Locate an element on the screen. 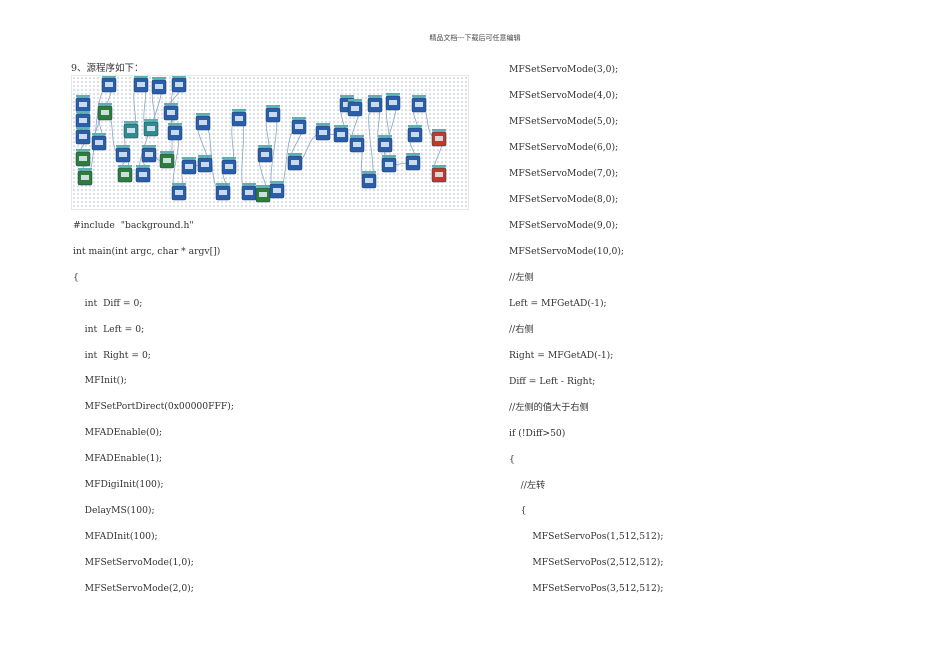 The height and width of the screenshot is (672, 950). code-line: MFSetServoMode(6,0); is located at coordinates (564, 147).